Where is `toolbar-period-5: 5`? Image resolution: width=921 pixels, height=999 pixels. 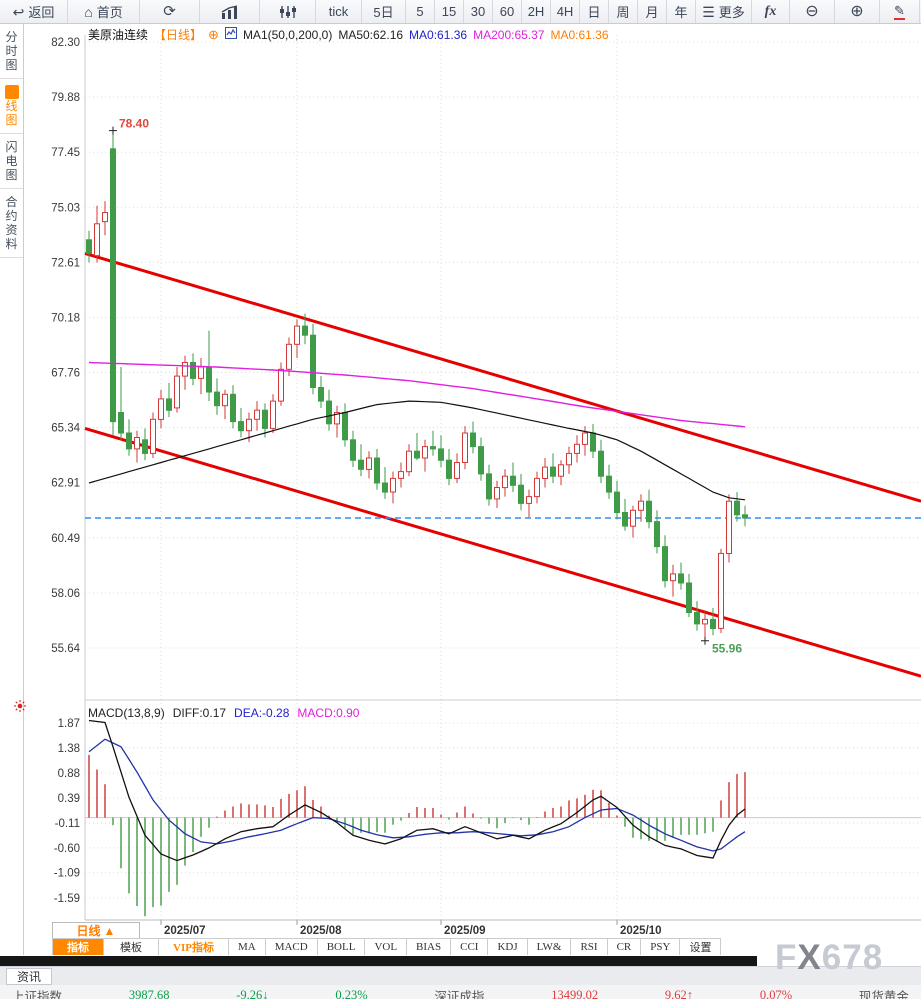 toolbar-period-5: 5 is located at coordinates (420, 11).